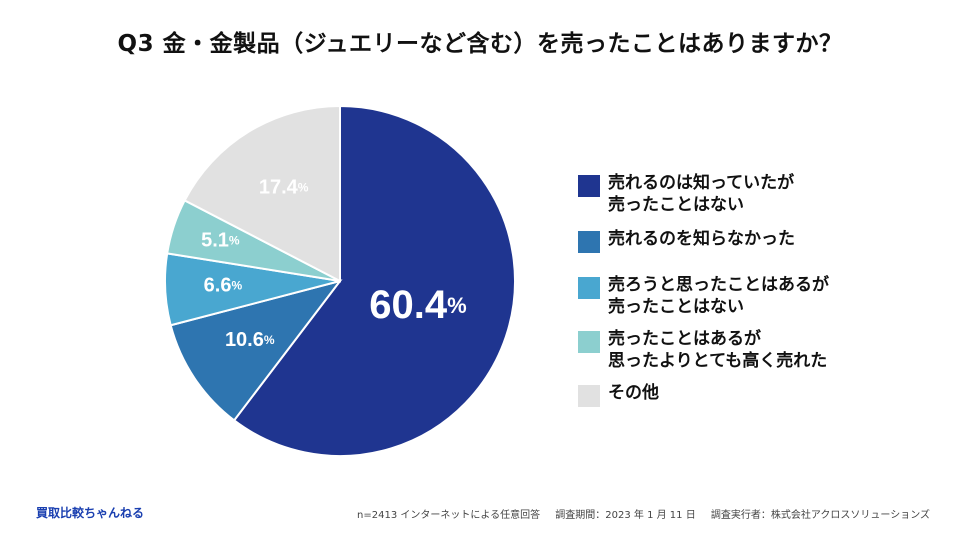 This screenshot has height=540, width=960. I want to click on slice-data-label: 60.4%, so click(417, 305).